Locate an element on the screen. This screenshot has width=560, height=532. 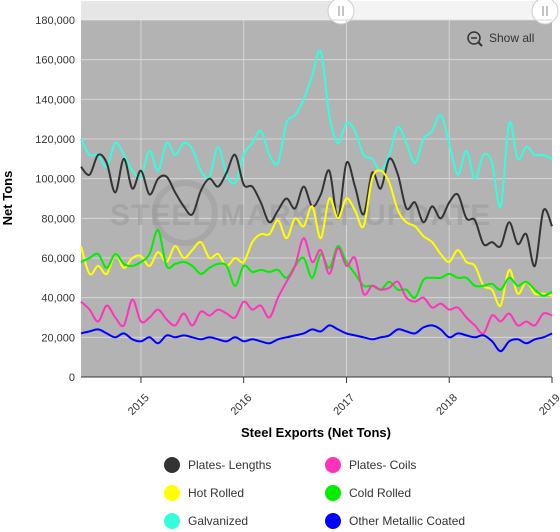
x-tick-label: 2016 is located at coordinates (242, 405).